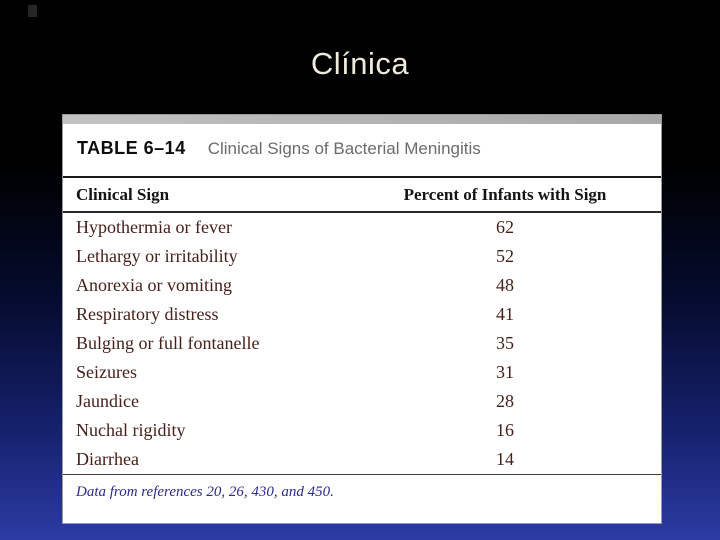 This screenshot has height=540, width=720. What do you see at coordinates (505, 401) in the screenshot?
I see `percent-cell: 28` at bounding box center [505, 401].